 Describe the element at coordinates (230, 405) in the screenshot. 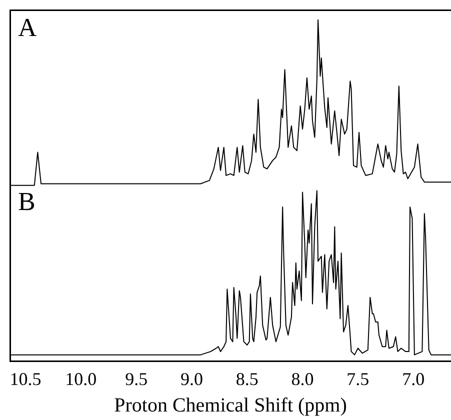

I see `x-axis-title: Proton Chemical Shift (ppm)` at that location.